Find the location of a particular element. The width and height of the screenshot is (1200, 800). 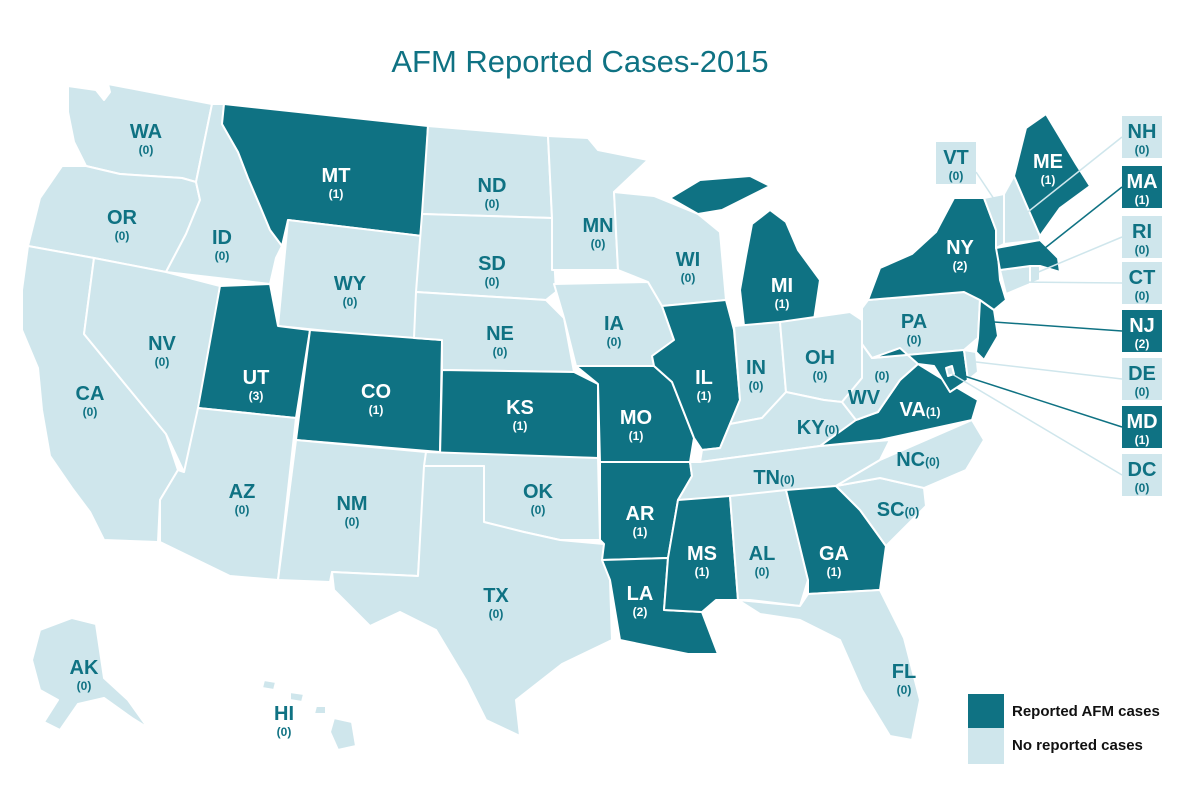

state-shape-dc is located at coordinates (950, 371).